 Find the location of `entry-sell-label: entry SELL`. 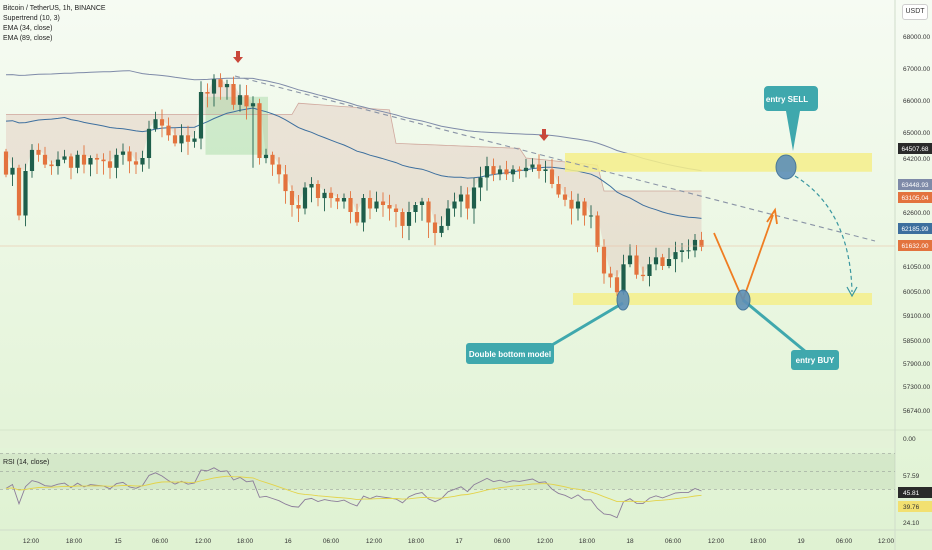

entry-sell-label: entry SELL is located at coordinates (787, 99).